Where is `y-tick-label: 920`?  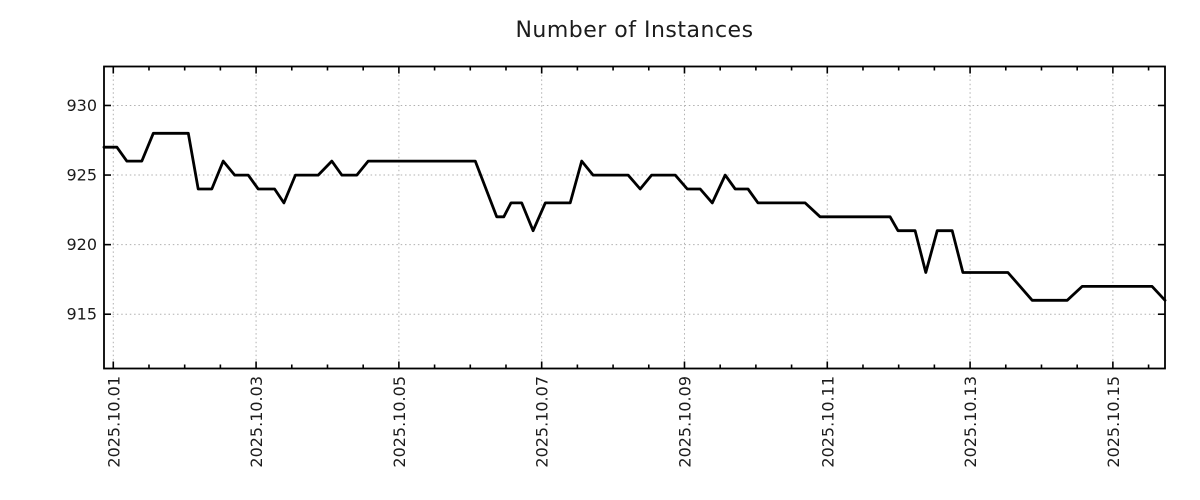 y-tick-label: 920 is located at coordinates (81, 244).